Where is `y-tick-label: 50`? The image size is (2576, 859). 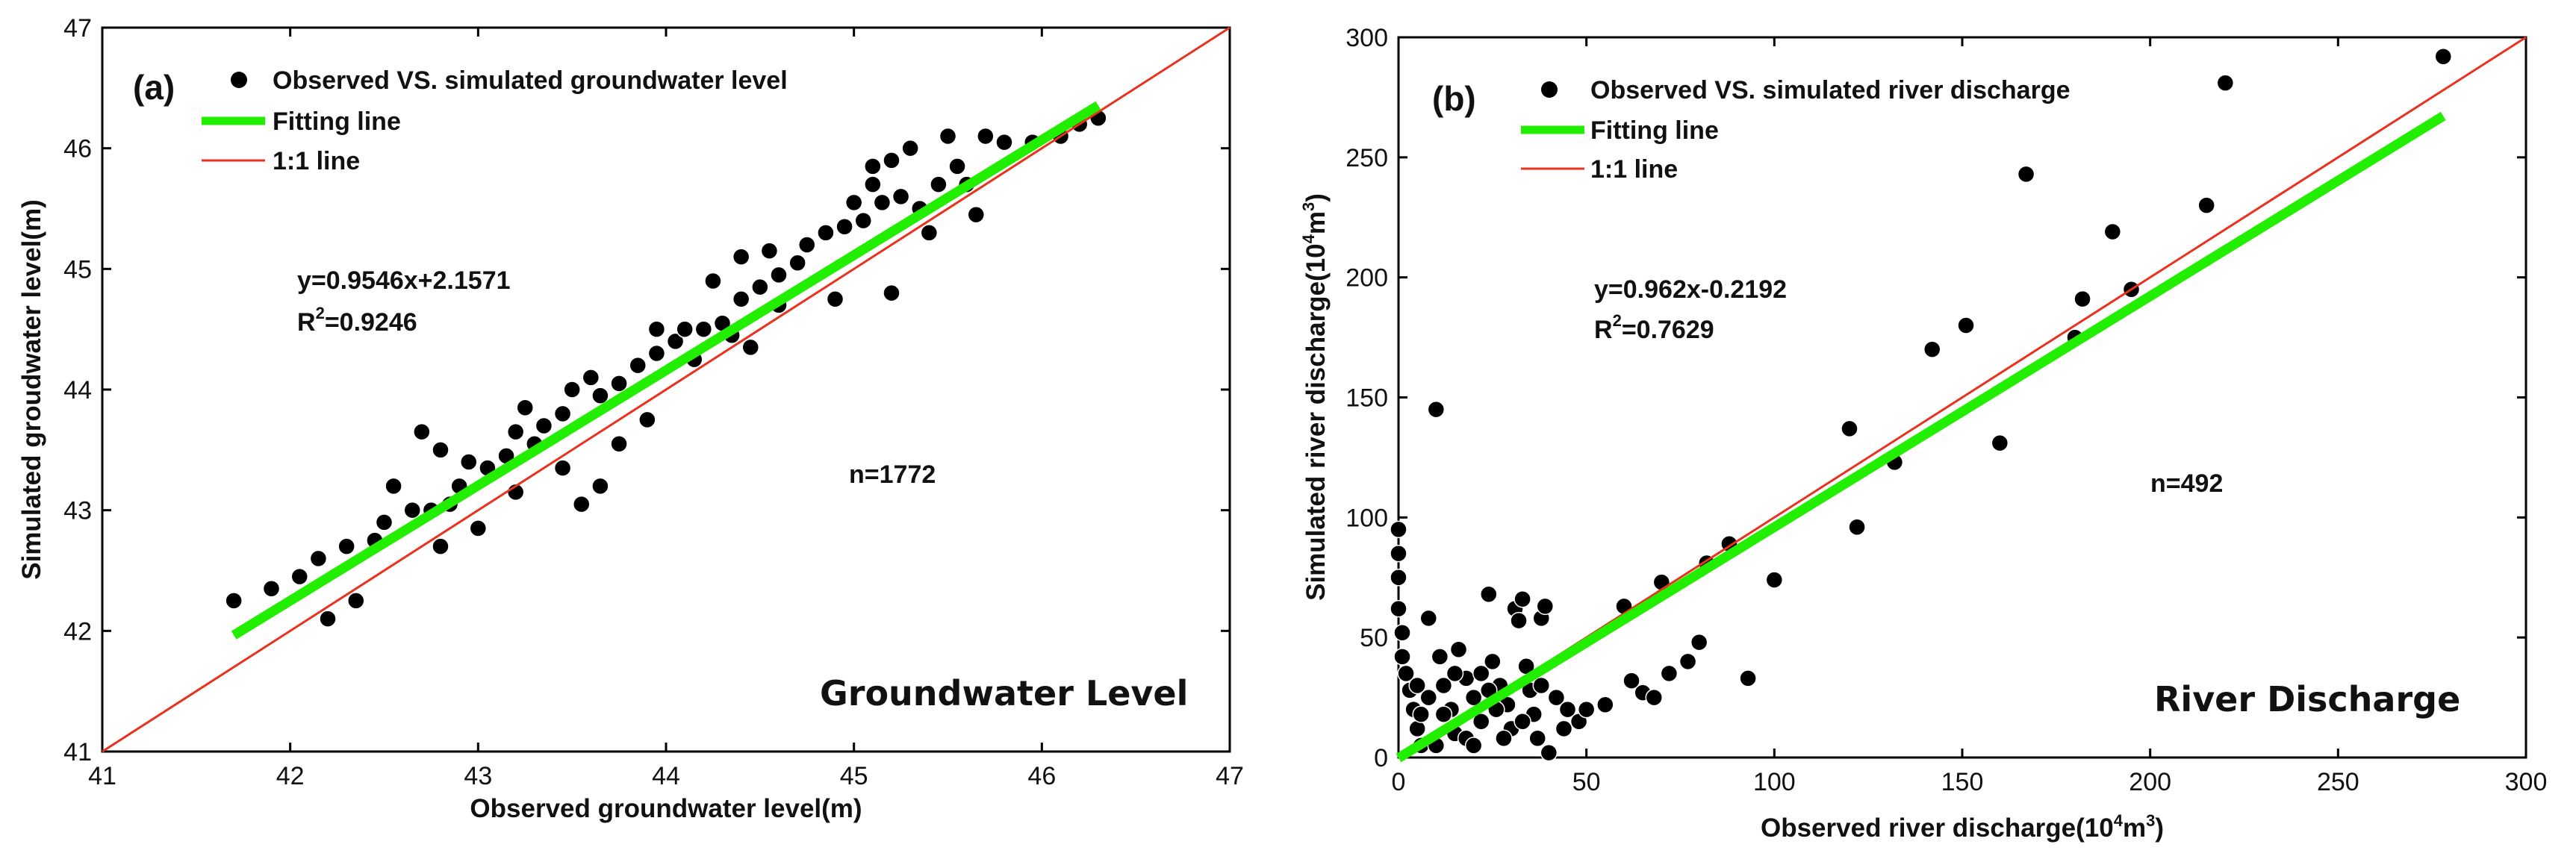 y-tick-label: 50 is located at coordinates (1374, 638).